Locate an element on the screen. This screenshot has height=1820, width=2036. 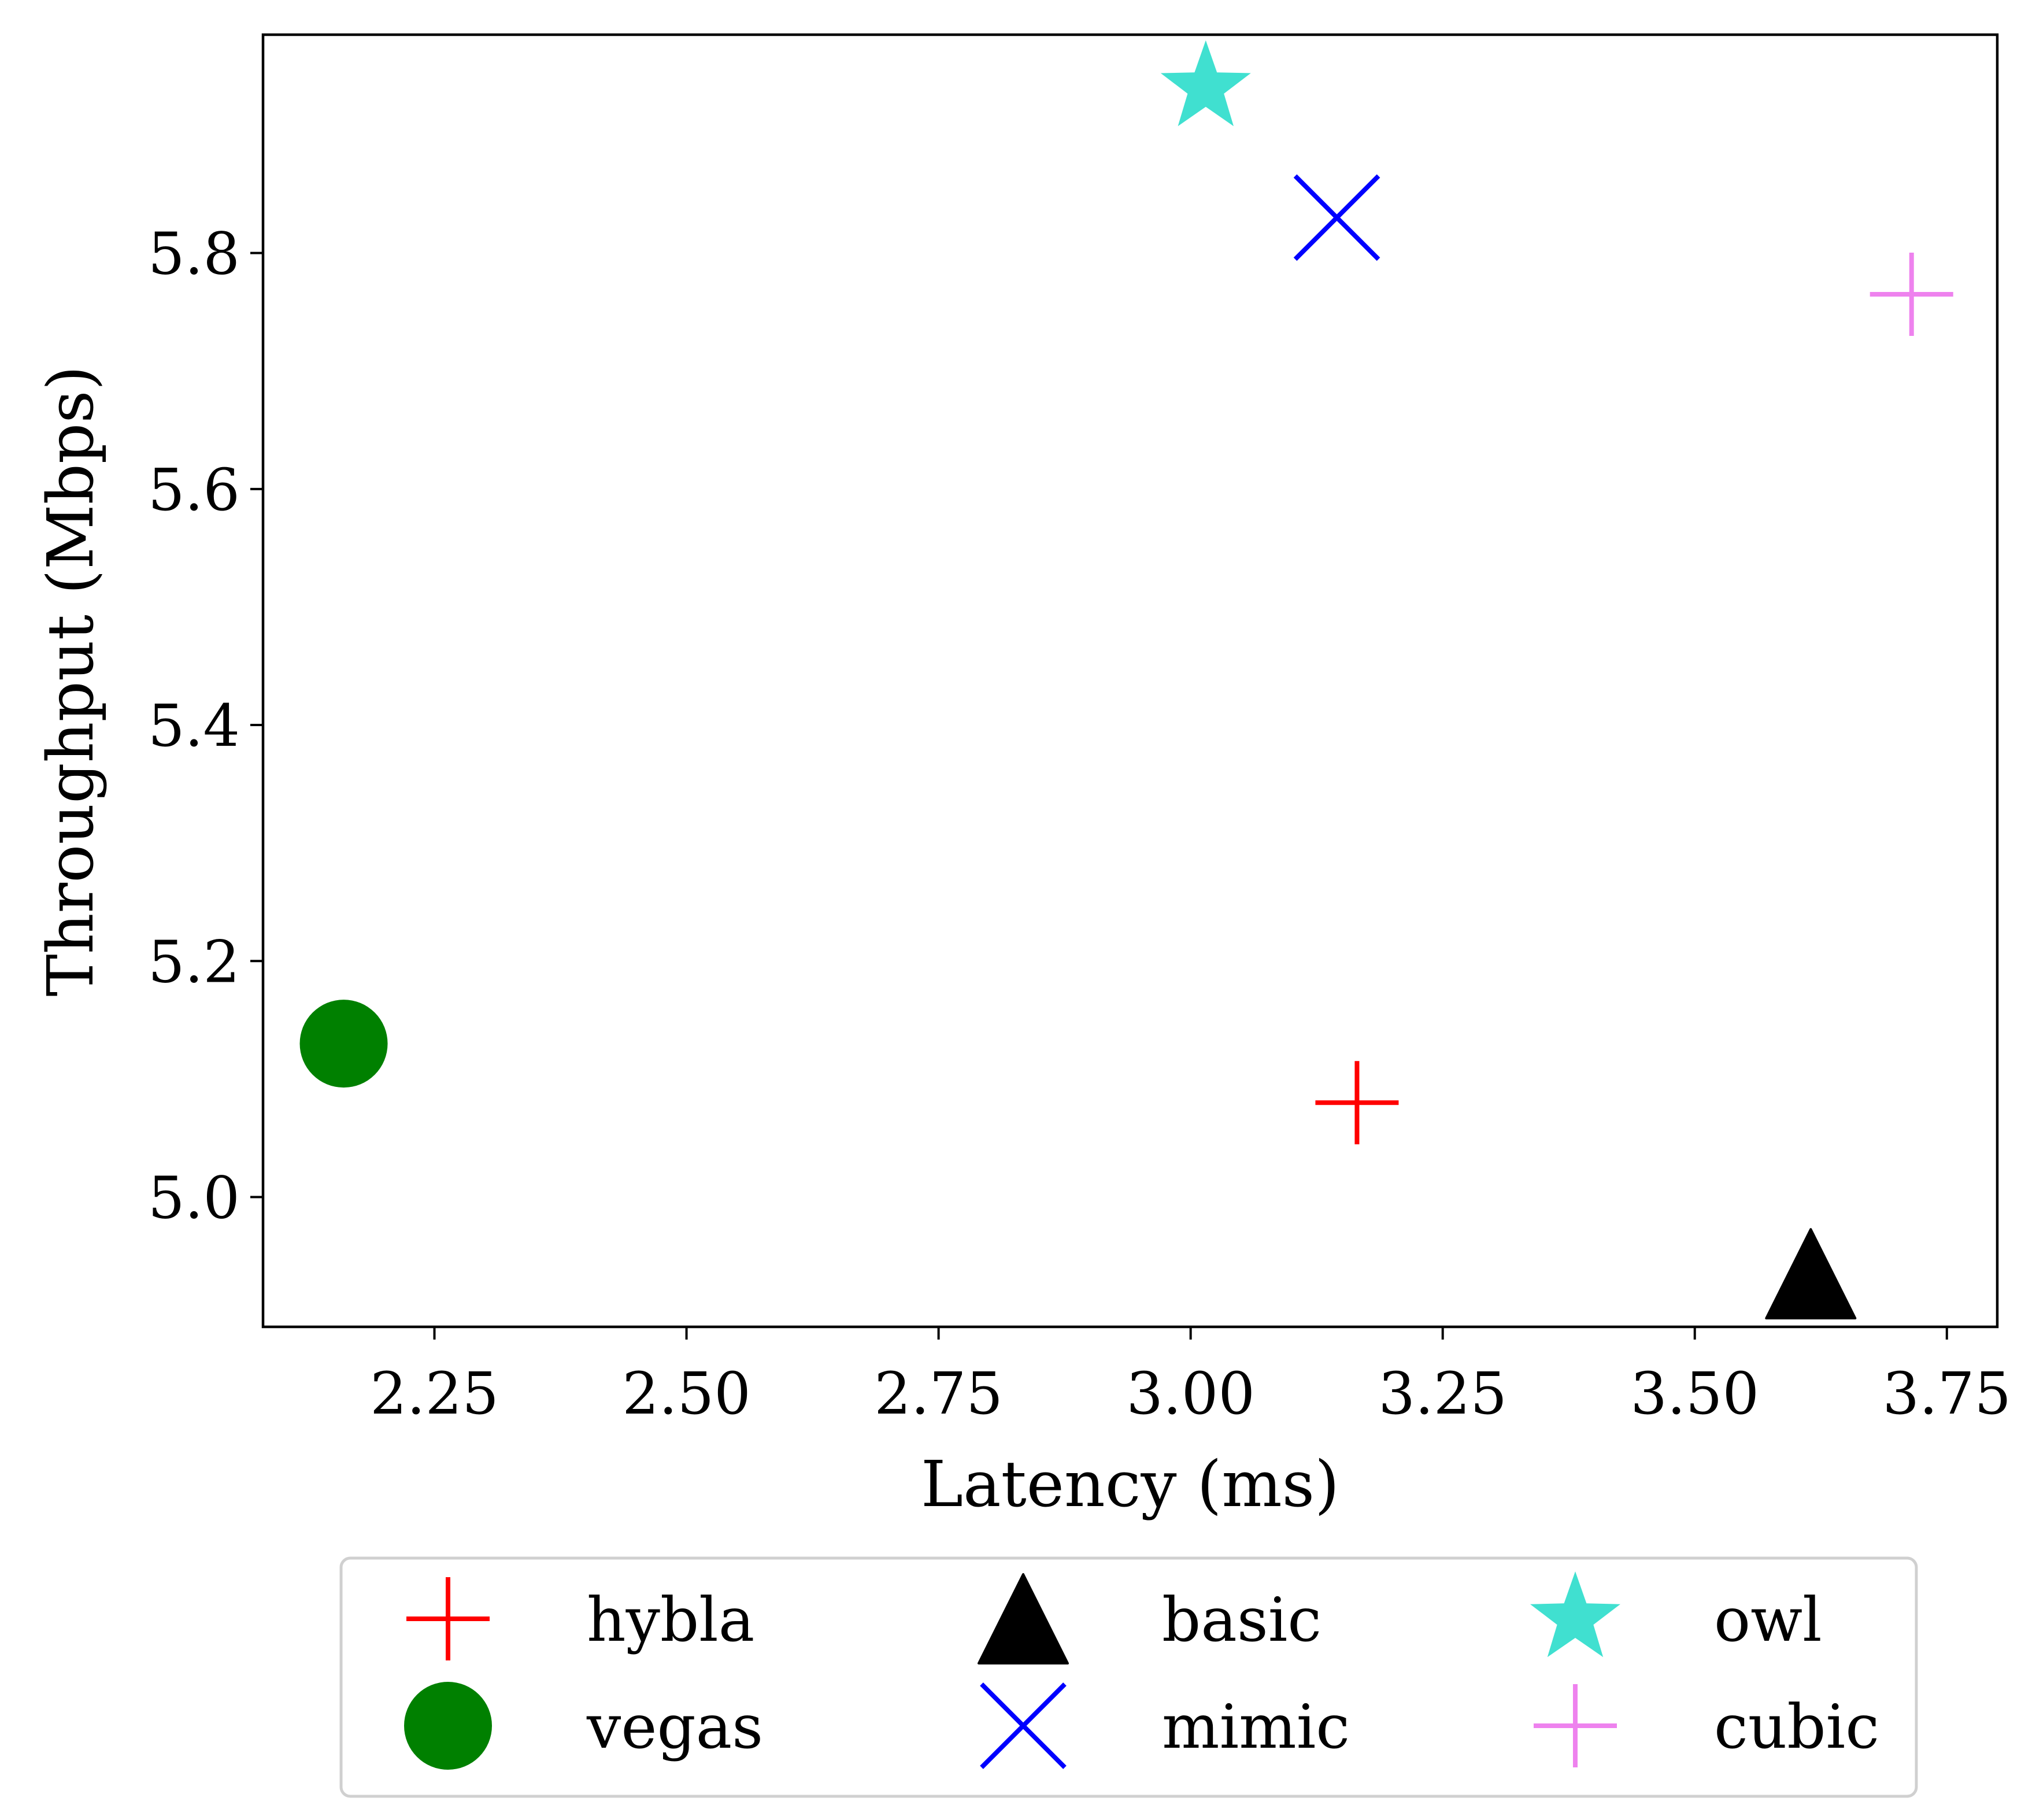
legend-label-basic: basic is located at coordinates (1241, 1620).